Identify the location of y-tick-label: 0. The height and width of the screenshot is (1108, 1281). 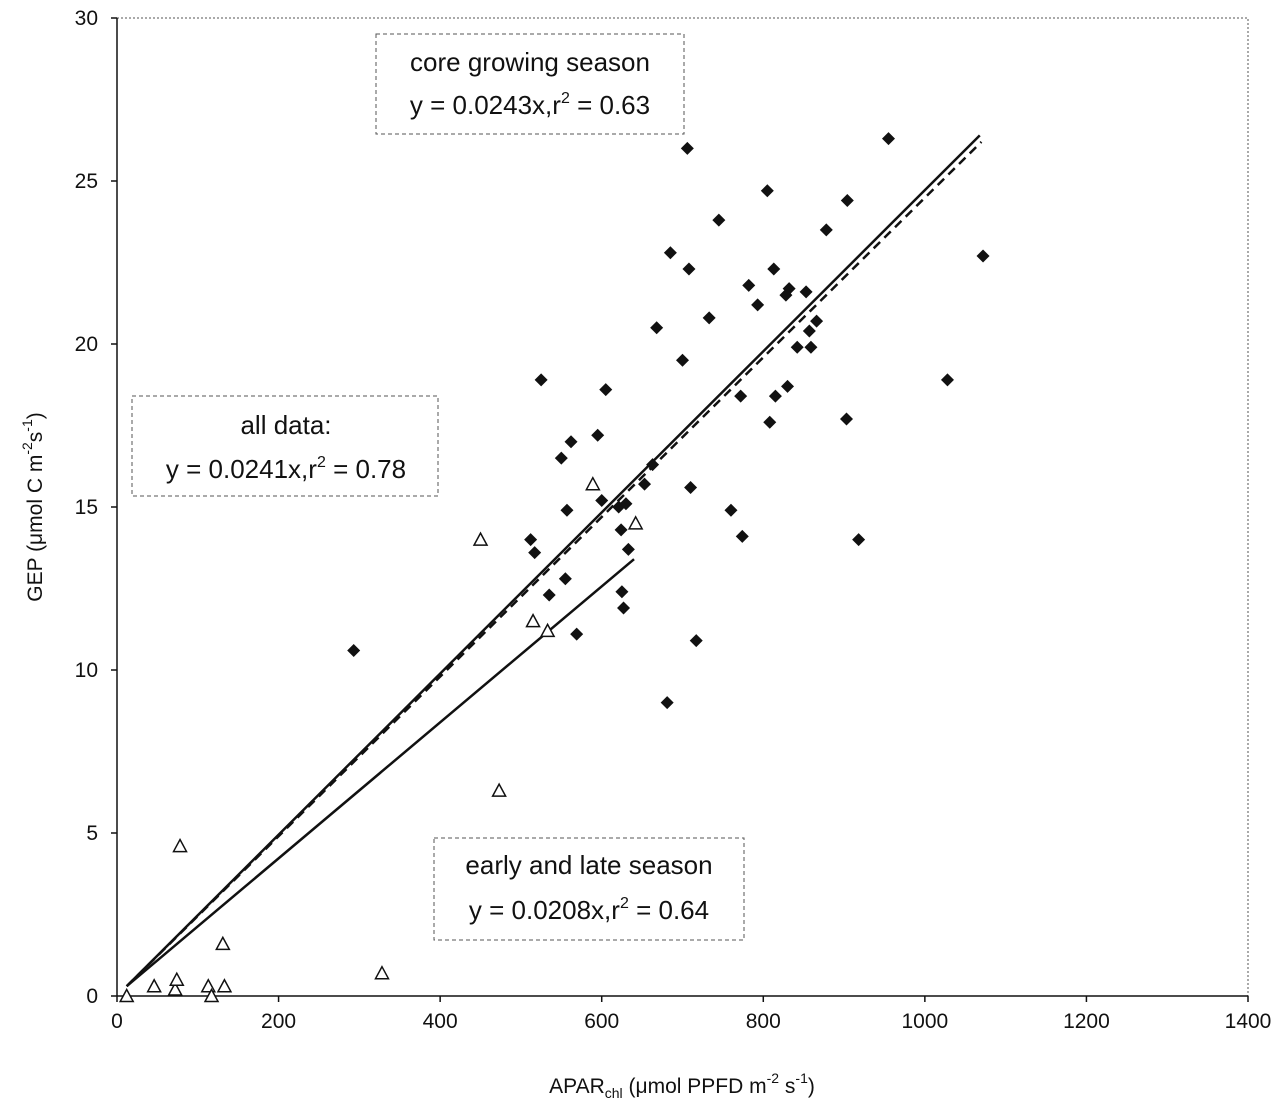
(92, 996).